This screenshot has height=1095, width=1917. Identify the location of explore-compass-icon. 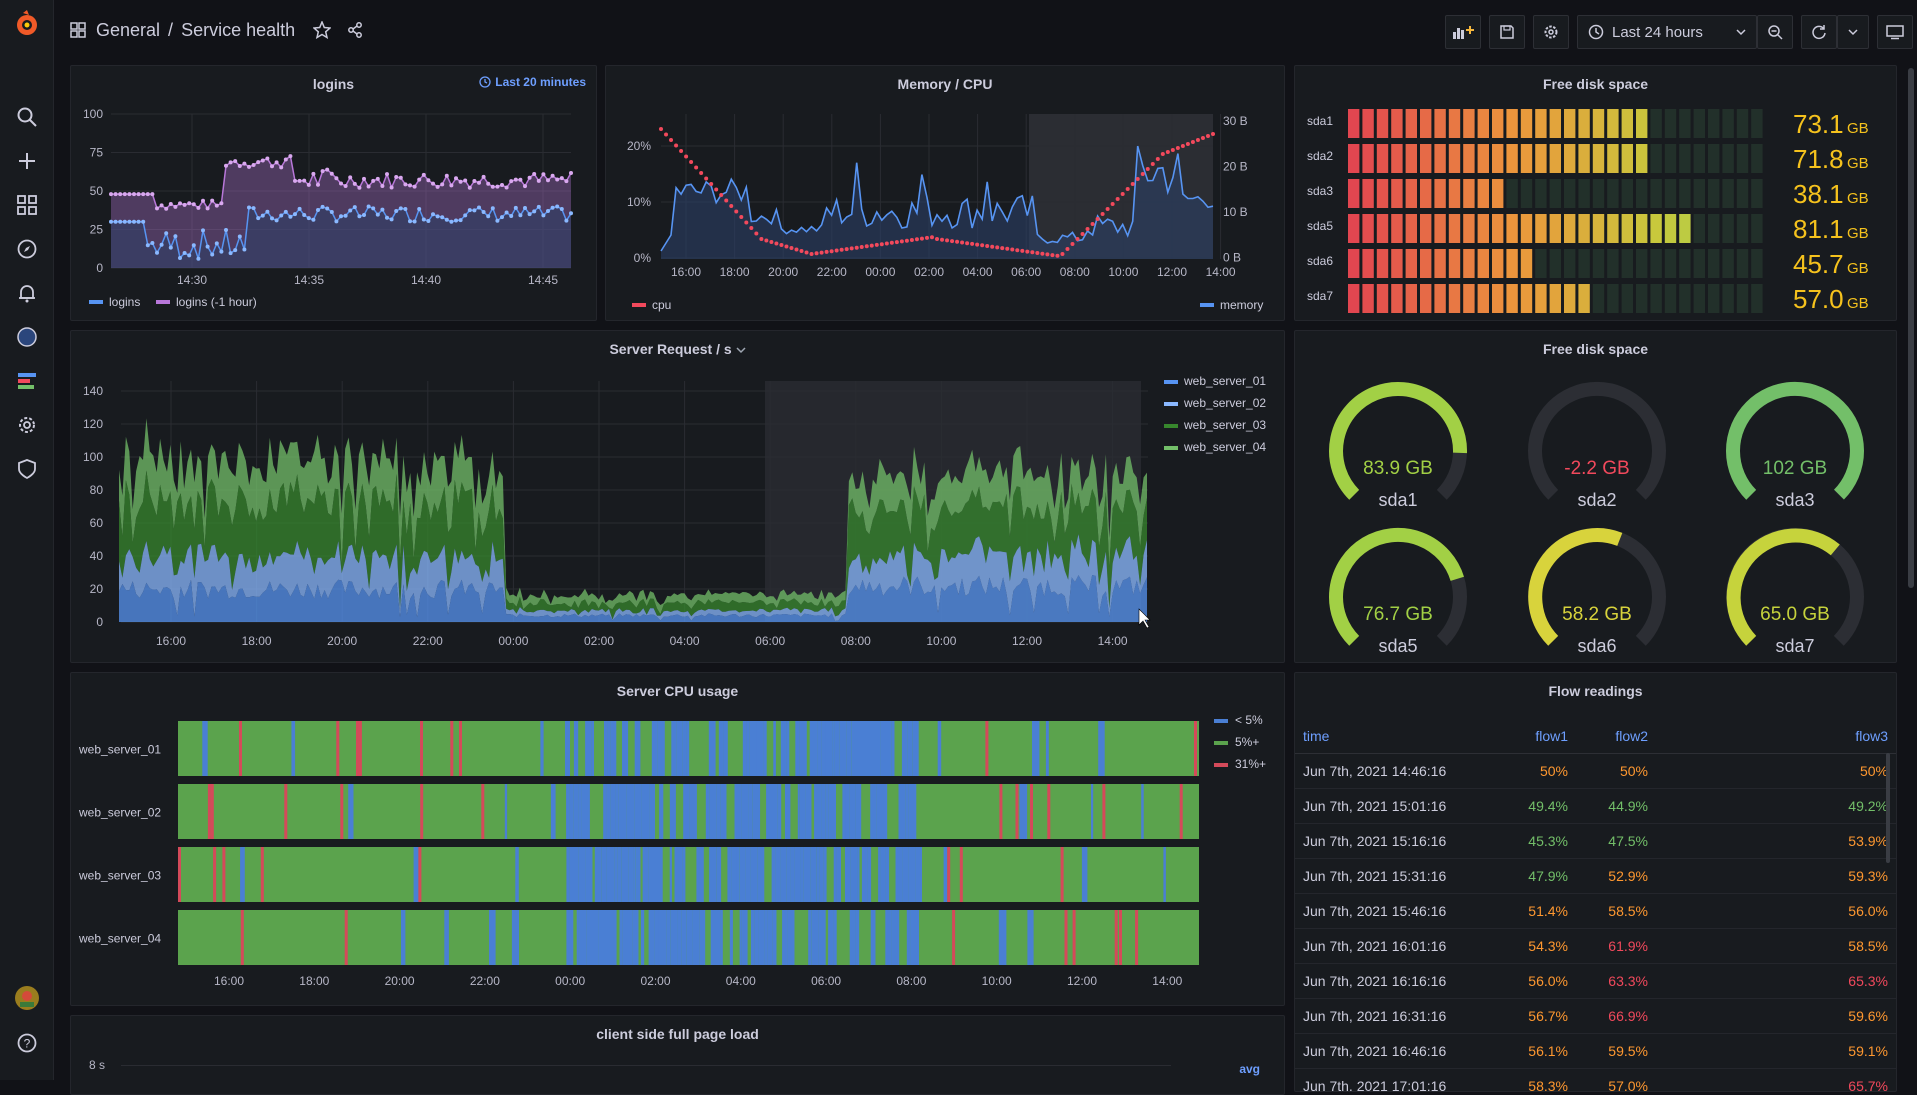
(27, 249).